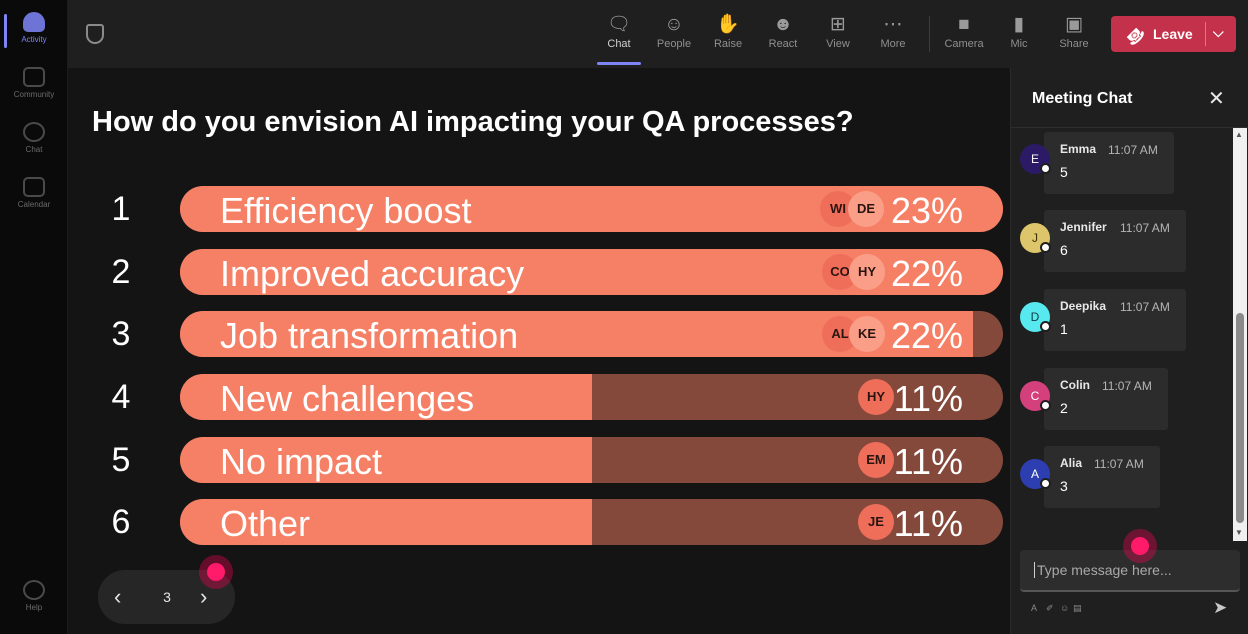  I want to click on message-text: 6, so click(1064, 250).